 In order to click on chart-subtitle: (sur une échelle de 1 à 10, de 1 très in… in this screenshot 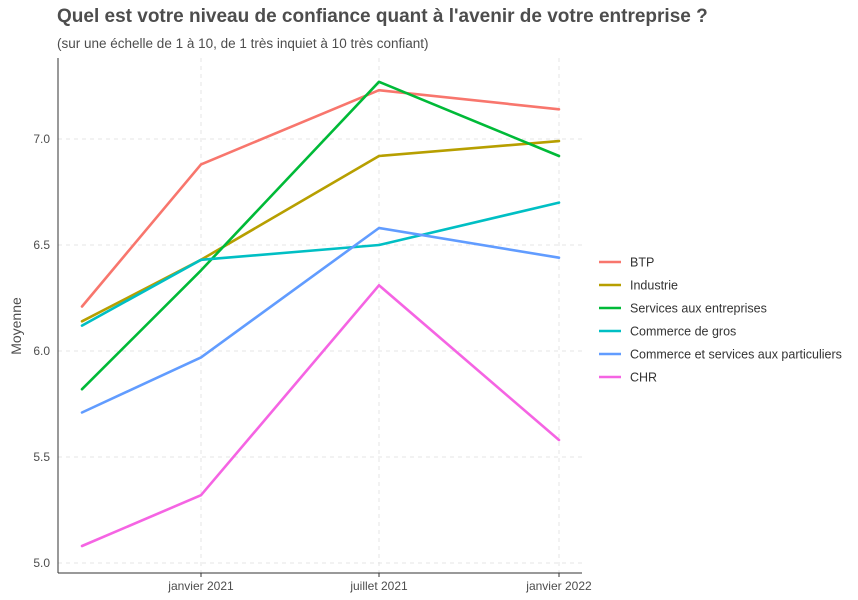, I will do `click(243, 43)`.